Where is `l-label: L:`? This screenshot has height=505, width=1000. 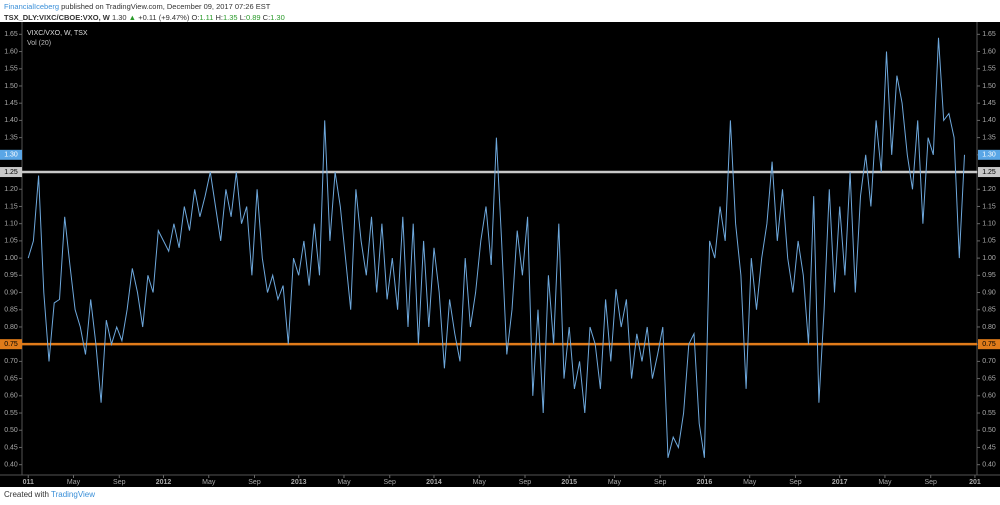
l-label: L: is located at coordinates (242, 17).